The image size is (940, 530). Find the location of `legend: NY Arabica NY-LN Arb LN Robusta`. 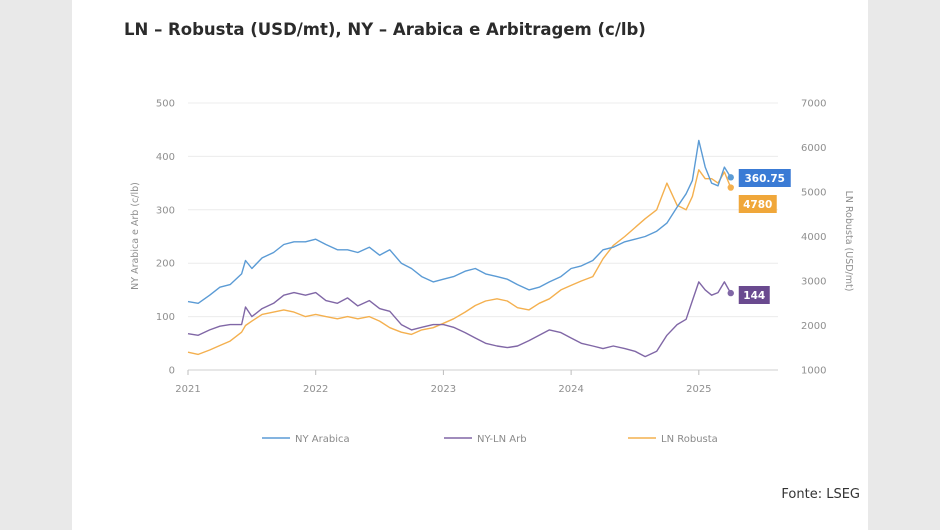

legend: NY Arabica NY-LN Arb LN Robusta is located at coordinates (490, 439).